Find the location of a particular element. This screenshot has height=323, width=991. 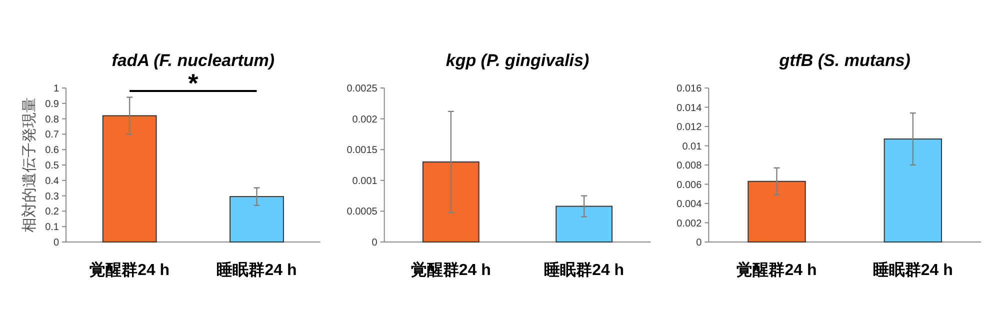

chart-title: gtfB (S. mutans) is located at coordinates (844, 60).